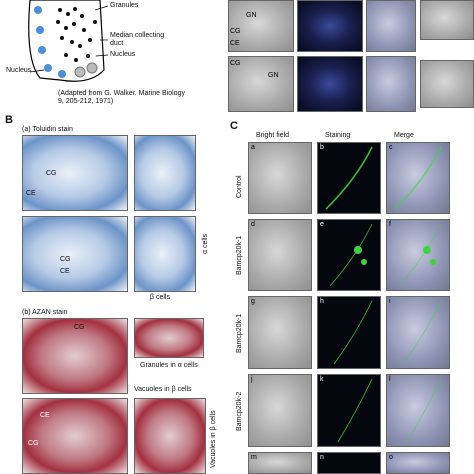 The width and height of the screenshot is (474, 474). Describe the element at coordinates (273, 135) in the screenshot. I see `column-header: Bright field` at that location.